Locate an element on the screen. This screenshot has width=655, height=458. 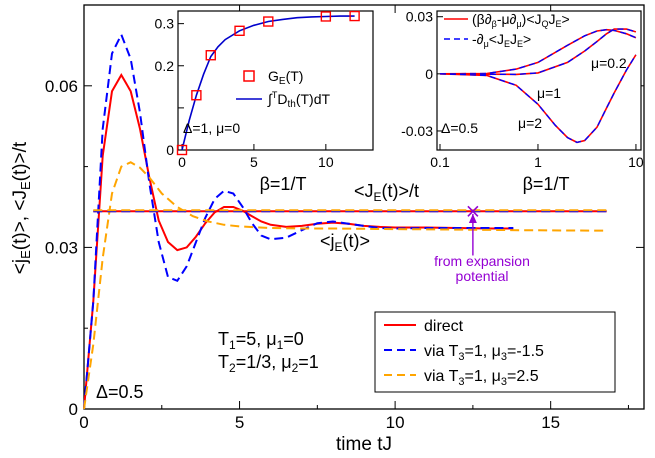
inset-left-xtick-label: 10 is located at coordinates (326, 162).